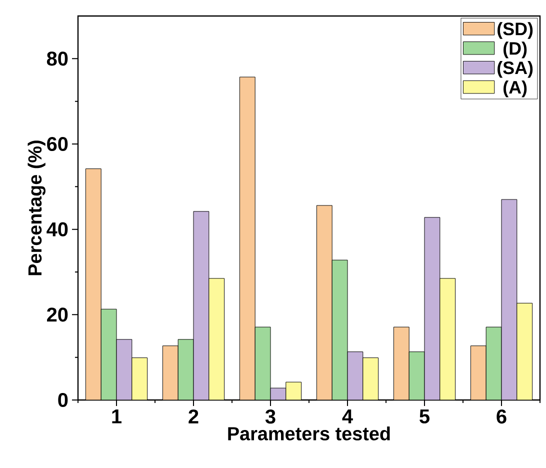 The image size is (546, 468). Describe the element at coordinates (515, 50) in the screenshot. I see `legend-label: (D)` at that location.